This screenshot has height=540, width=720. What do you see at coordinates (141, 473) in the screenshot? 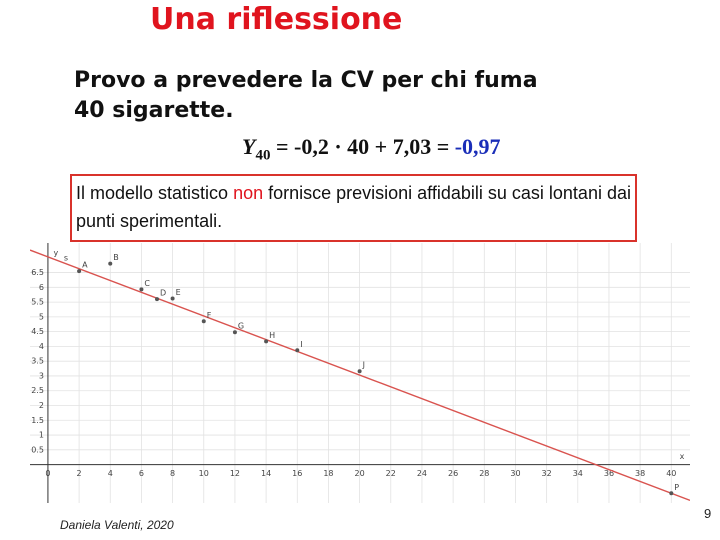
I see `x-tick-label: 6` at bounding box center [141, 473].